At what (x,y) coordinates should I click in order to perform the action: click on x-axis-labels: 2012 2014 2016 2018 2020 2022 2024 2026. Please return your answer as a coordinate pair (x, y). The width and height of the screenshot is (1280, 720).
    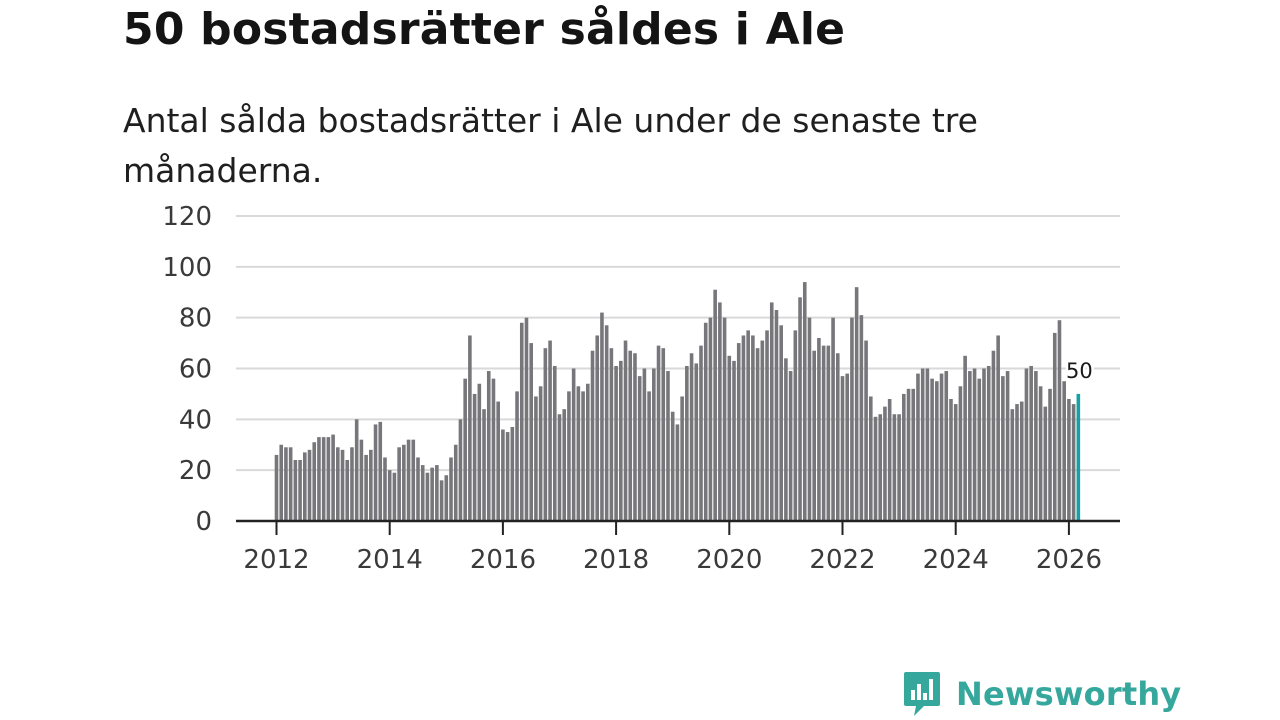
    Looking at the image, I should click on (672, 560).